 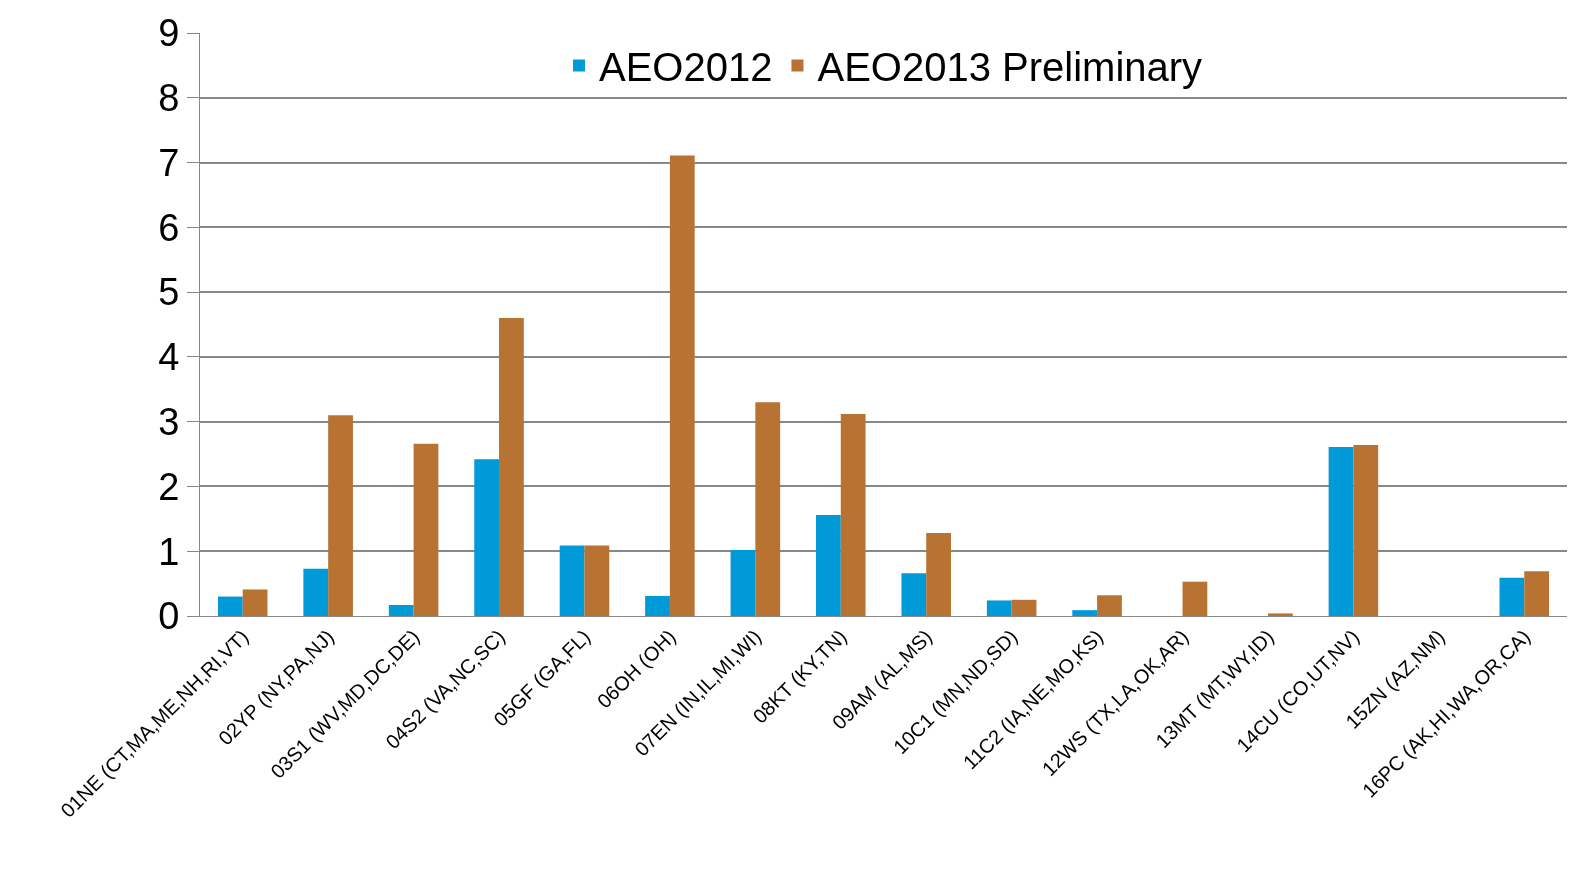 What do you see at coordinates (169, 551) in the screenshot?
I see `y-tick-label: 1` at bounding box center [169, 551].